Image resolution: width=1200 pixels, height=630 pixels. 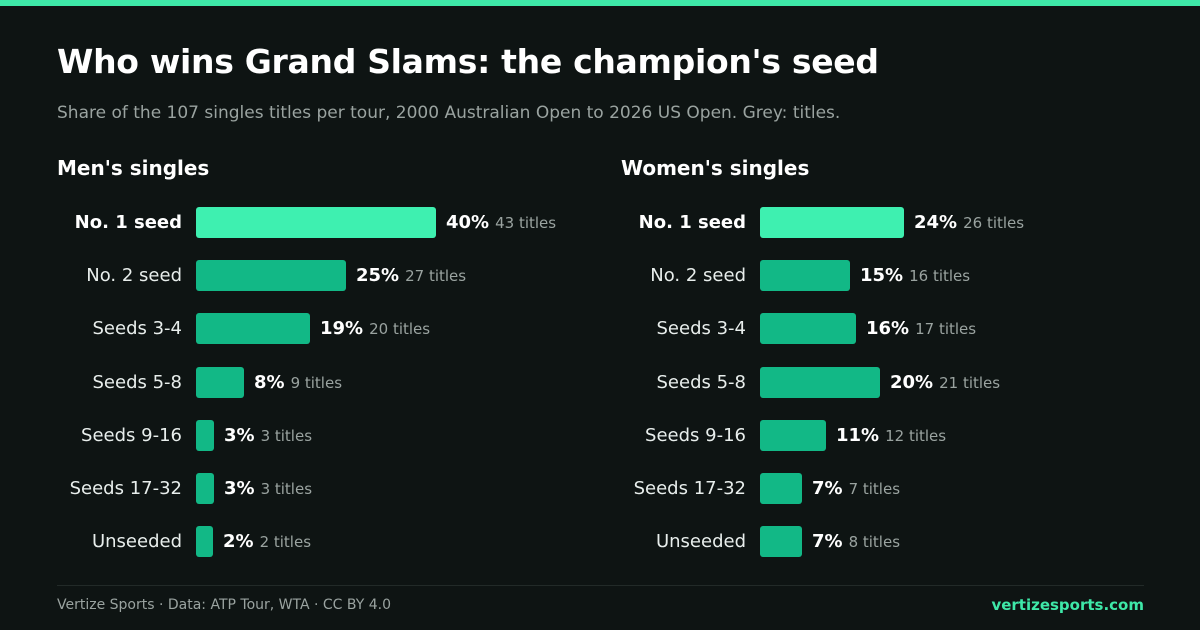 What do you see at coordinates (936, 222) in the screenshot?
I see `percent-label: 24%` at bounding box center [936, 222].